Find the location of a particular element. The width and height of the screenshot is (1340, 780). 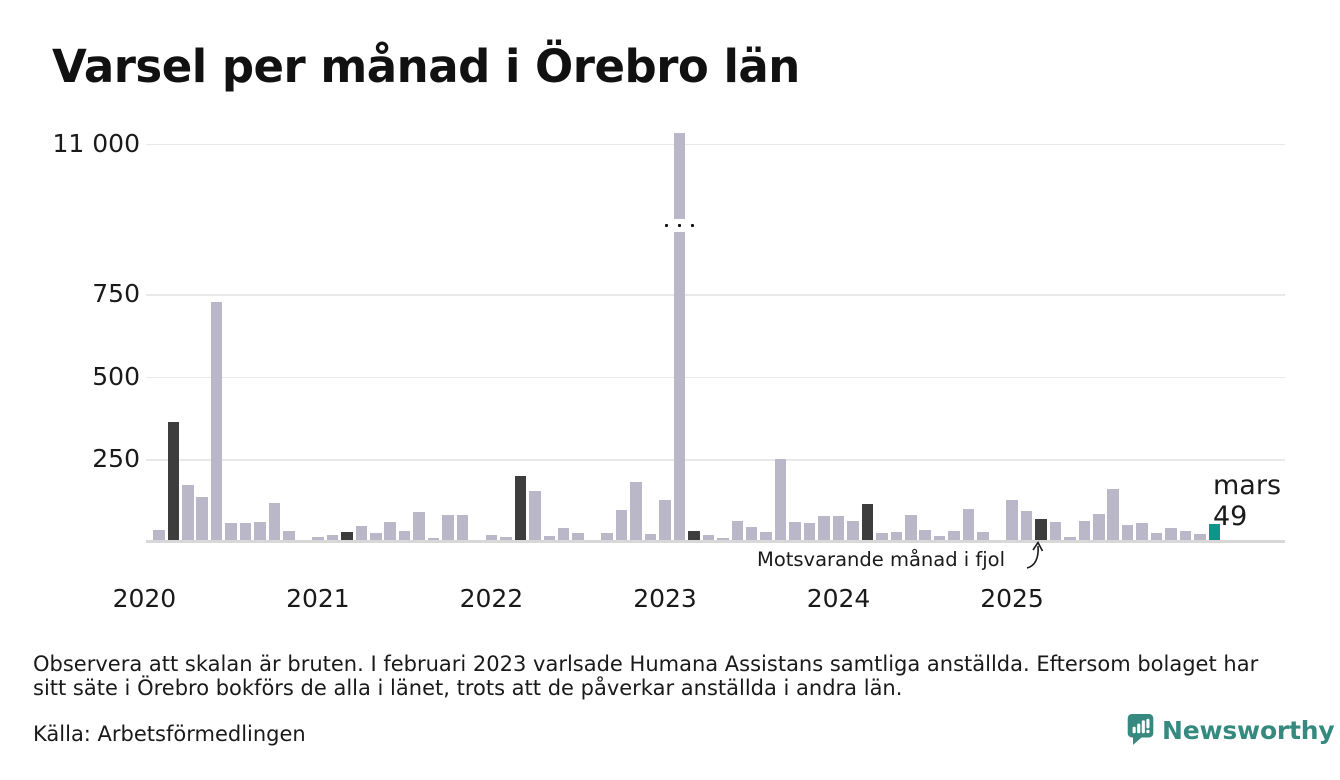

x-year-label: 2022 is located at coordinates (491, 598).